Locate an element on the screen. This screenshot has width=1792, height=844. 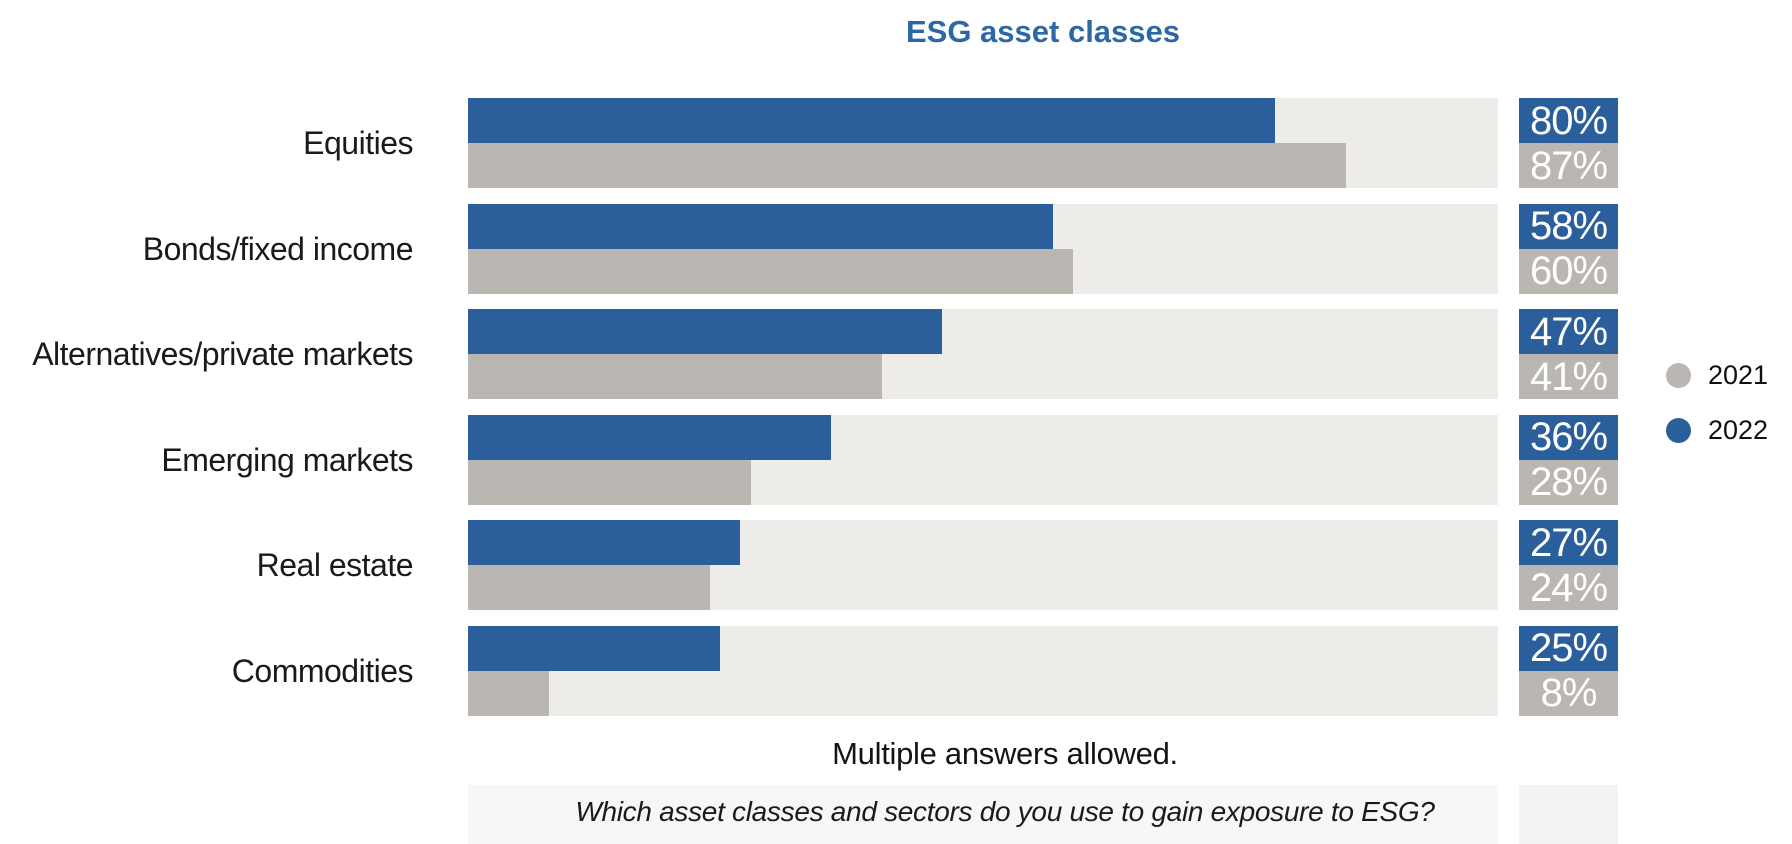
value-chips: 27% 24% is located at coordinates (1568, 565).